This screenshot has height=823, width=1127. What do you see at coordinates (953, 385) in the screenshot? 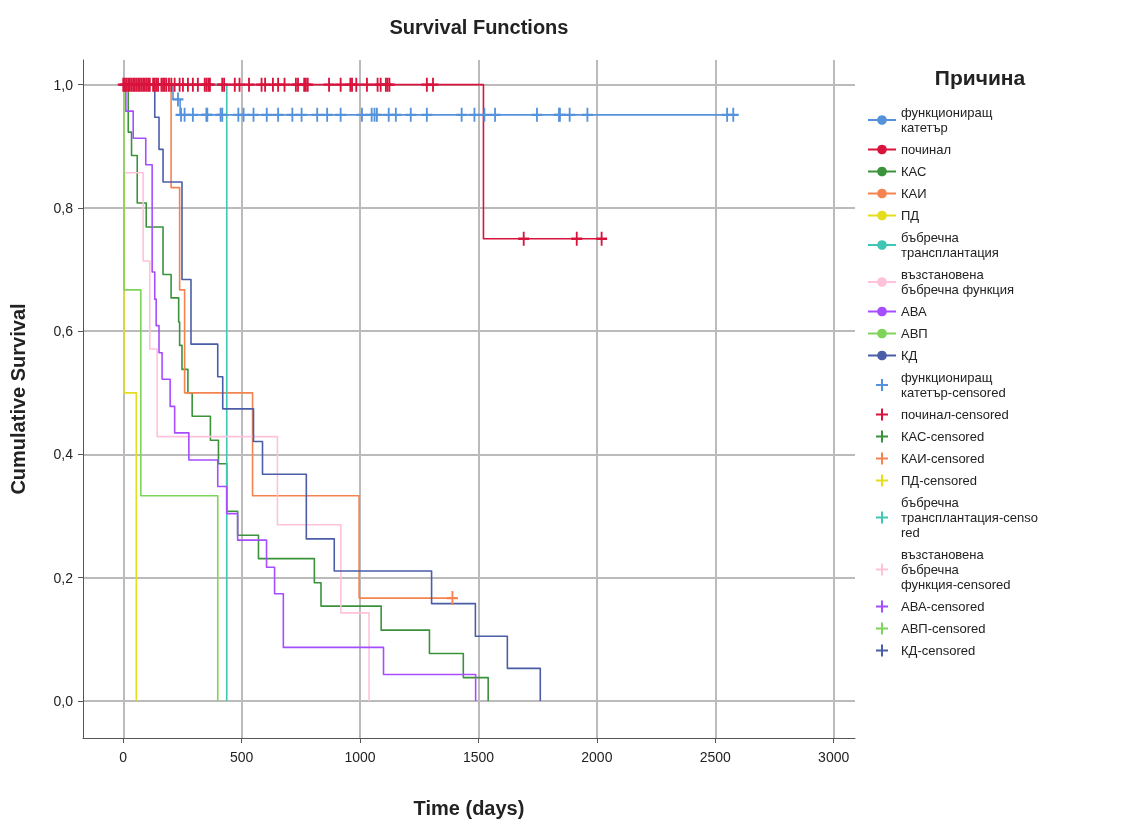
I see `legend-label: функциониращ катетър-censored` at bounding box center [953, 385].